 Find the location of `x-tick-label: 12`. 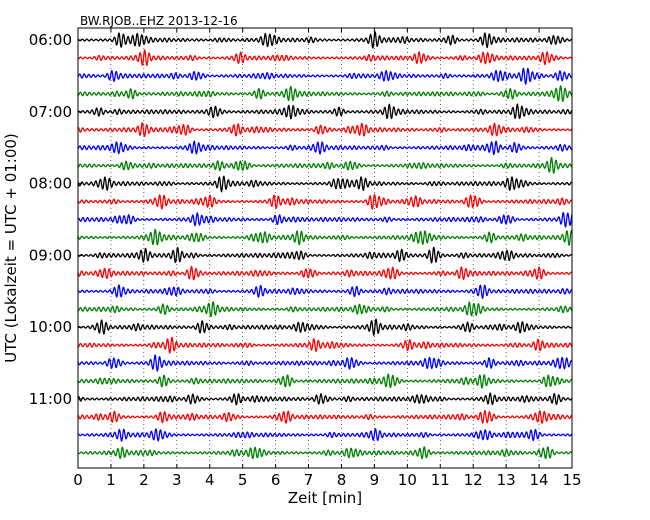

x-tick-label: 12 is located at coordinates (473, 480).